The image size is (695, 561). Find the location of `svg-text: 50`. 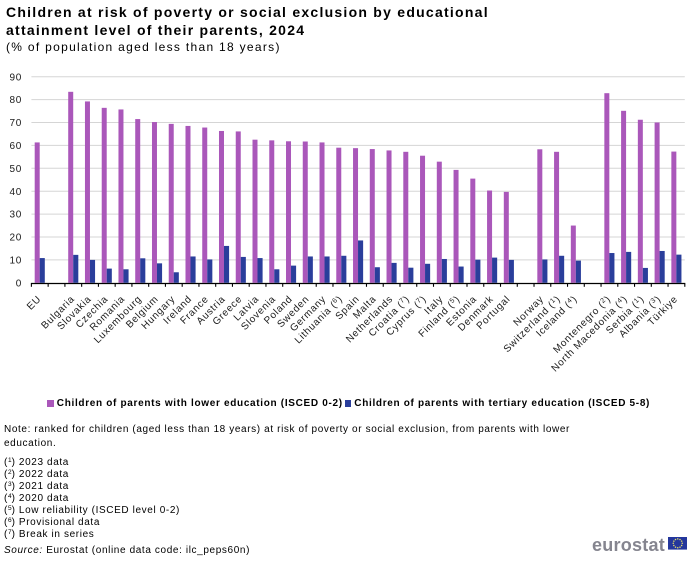

svg-text: 50 is located at coordinates (15, 169).